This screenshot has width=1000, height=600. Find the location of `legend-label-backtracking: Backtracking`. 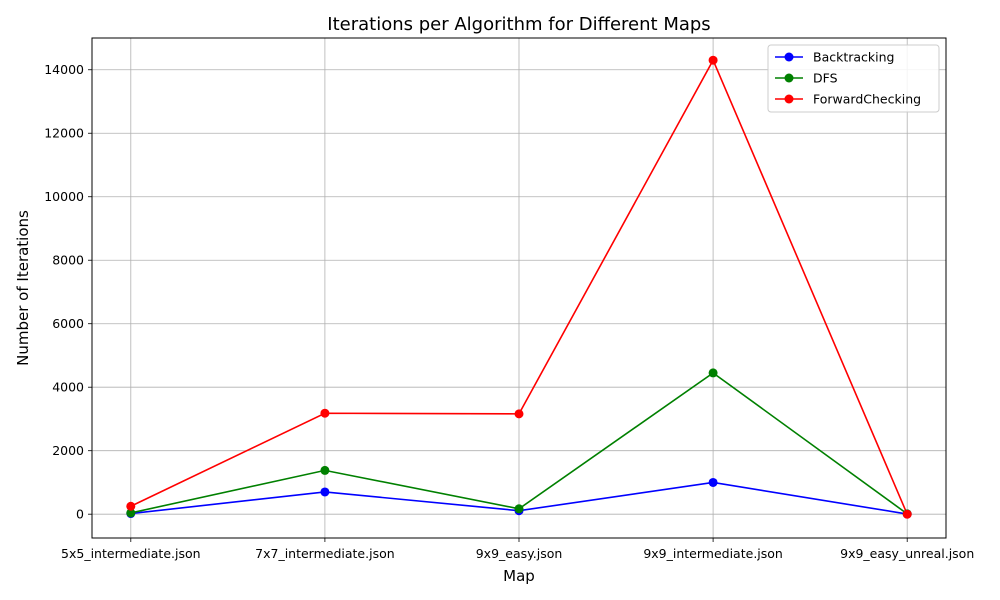

legend-label-backtracking: Backtracking is located at coordinates (854, 57).